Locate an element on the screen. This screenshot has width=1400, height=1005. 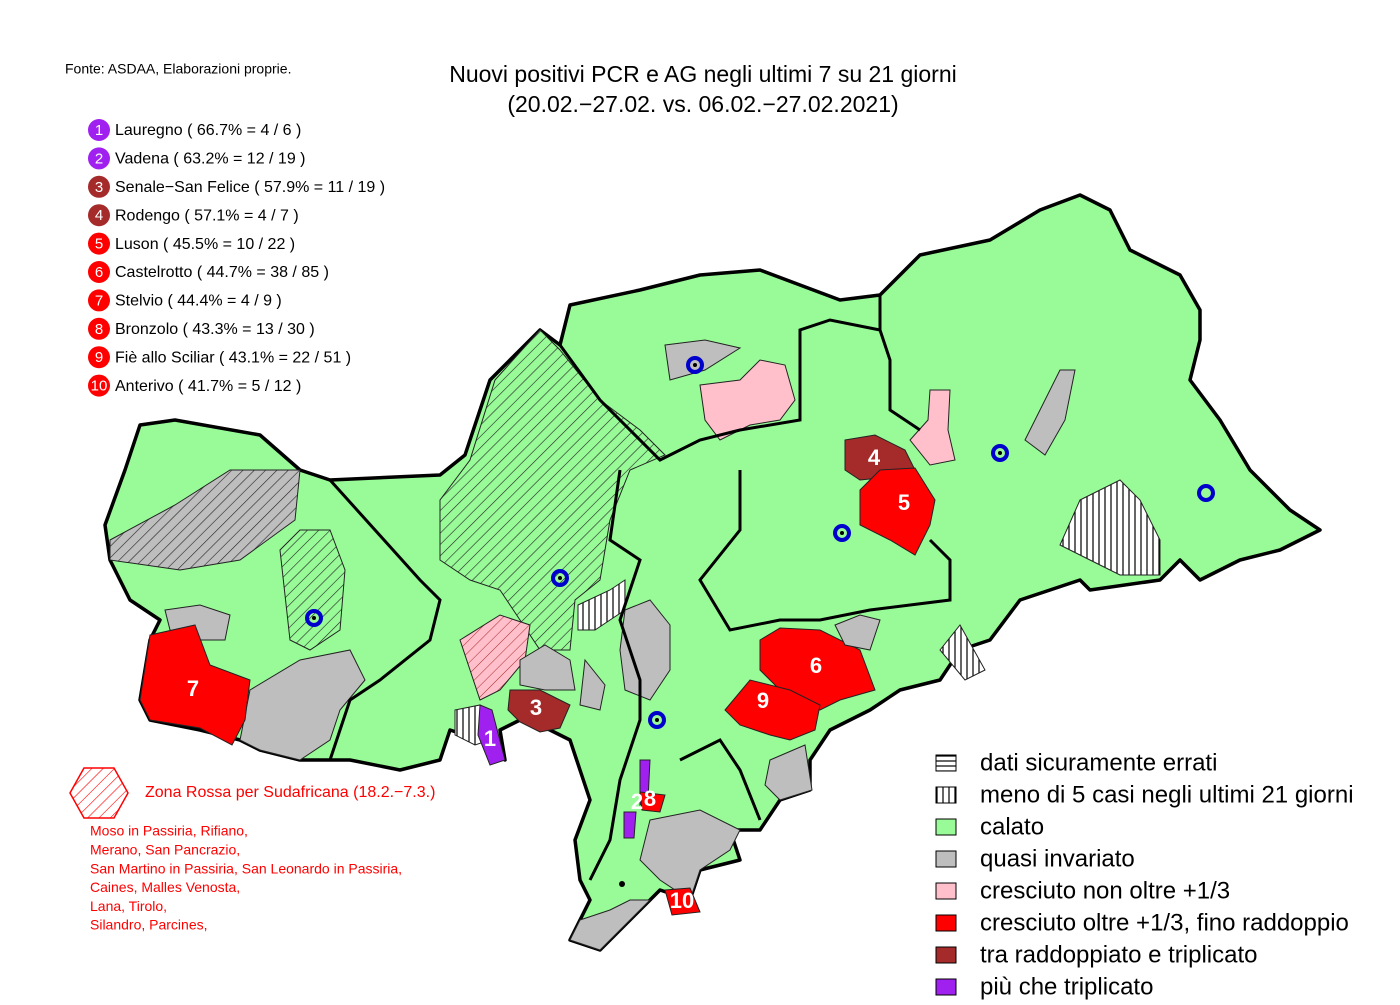
rank-label: Castelrotto ( 44.7% = 38 / 85 ) is located at coordinates (222, 272).